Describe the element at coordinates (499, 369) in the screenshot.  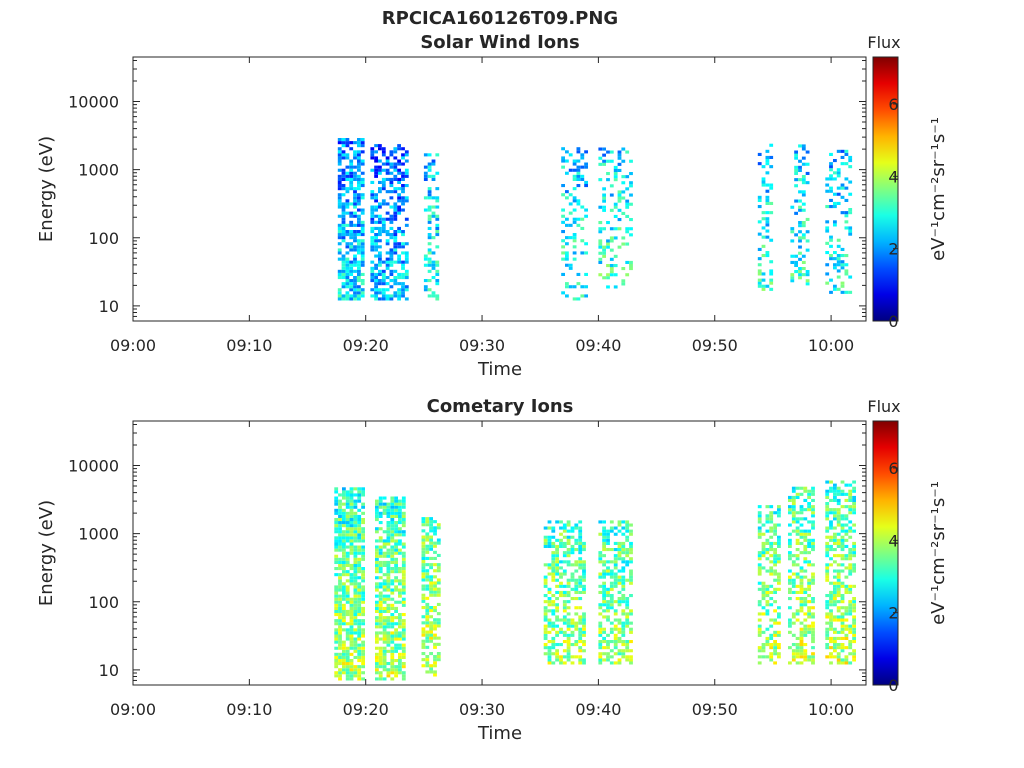
I see `x-axis-label: Time` at that location.